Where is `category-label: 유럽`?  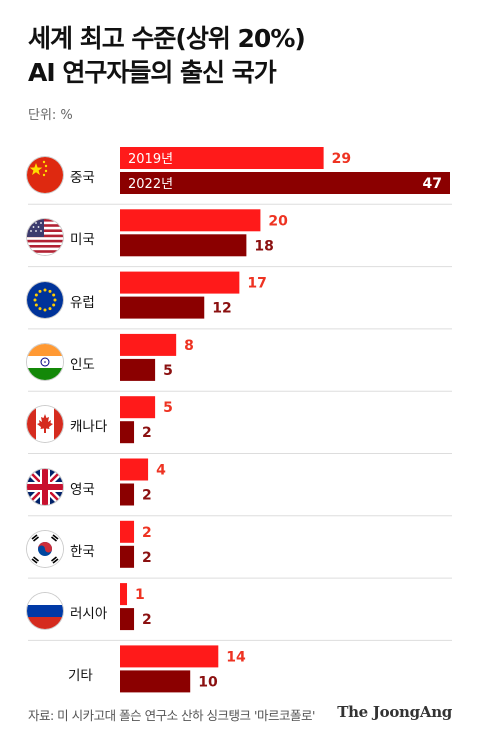 category-label: 유럽 is located at coordinates (82, 302).